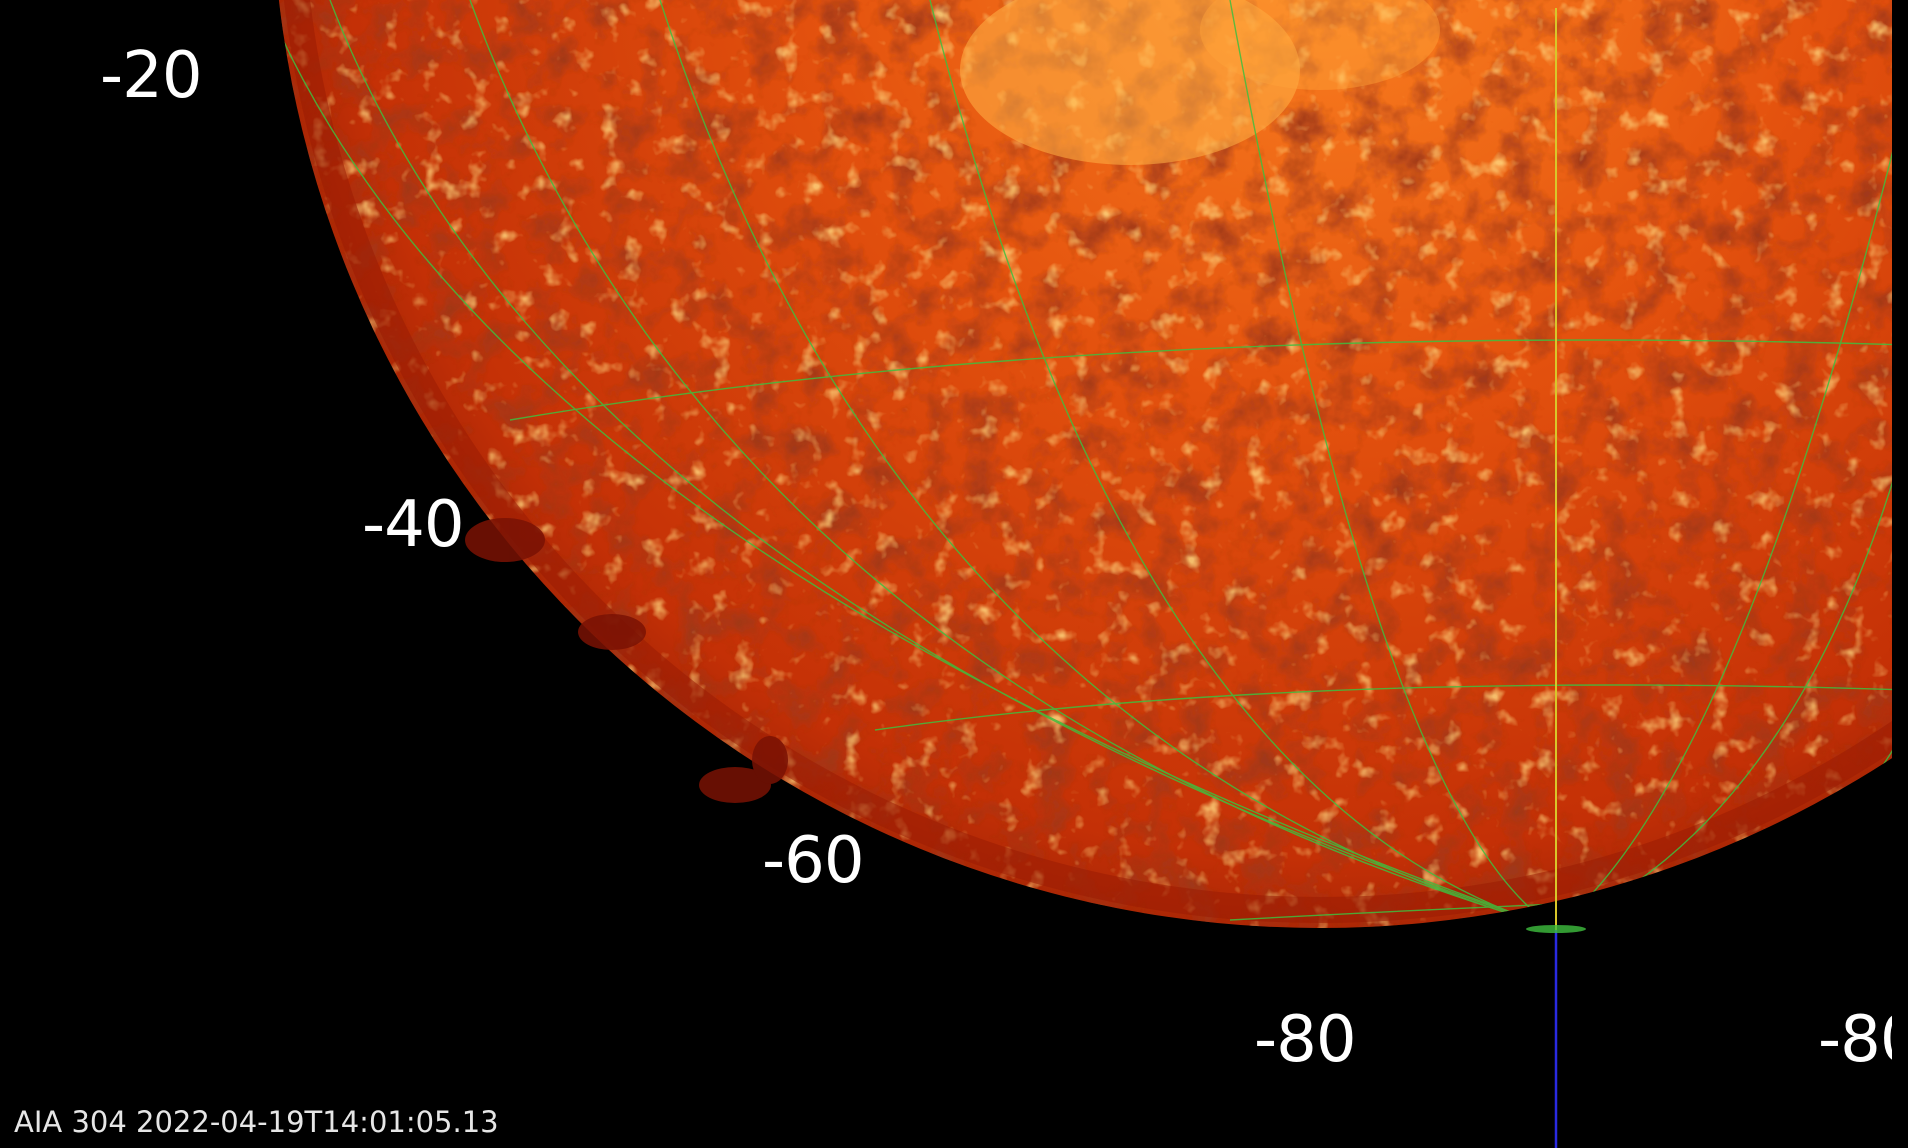 The width and height of the screenshot is (1908, 1148). Describe the element at coordinates (1556, 929) in the screenshot. I see `south-pole-marker` at that location.